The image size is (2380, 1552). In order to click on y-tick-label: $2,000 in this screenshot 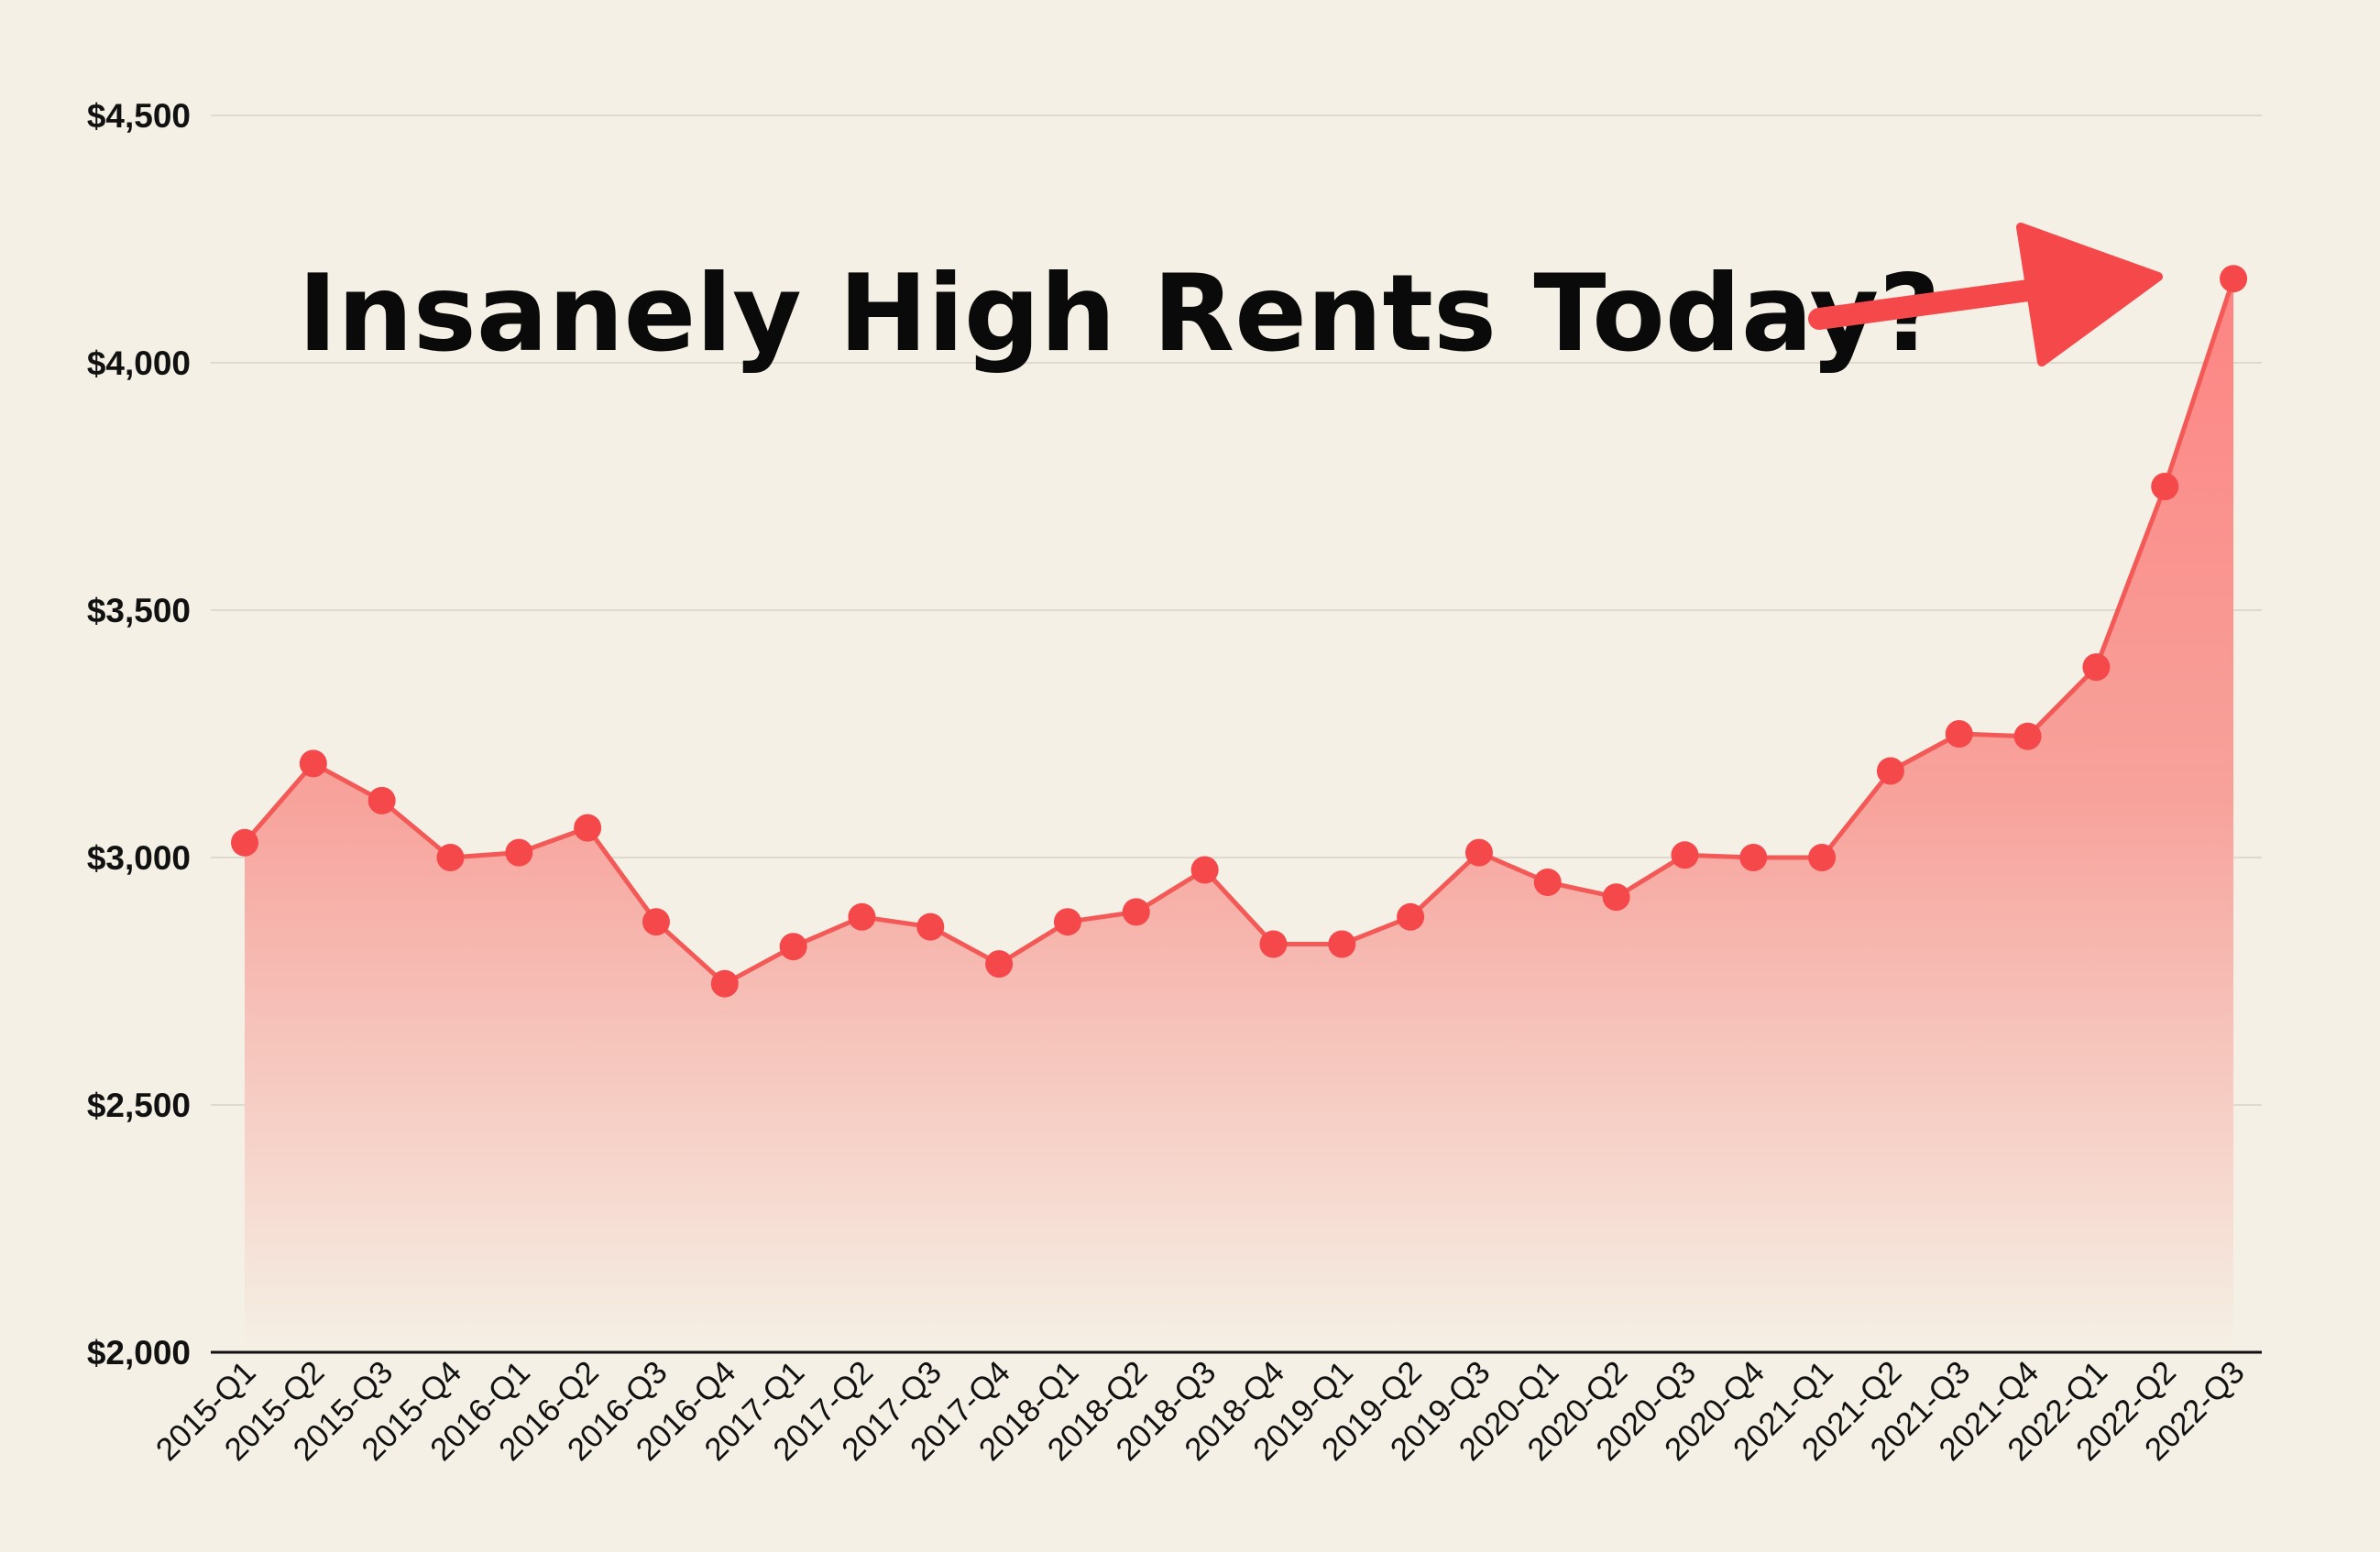, I will do `click(139, 1353)`.